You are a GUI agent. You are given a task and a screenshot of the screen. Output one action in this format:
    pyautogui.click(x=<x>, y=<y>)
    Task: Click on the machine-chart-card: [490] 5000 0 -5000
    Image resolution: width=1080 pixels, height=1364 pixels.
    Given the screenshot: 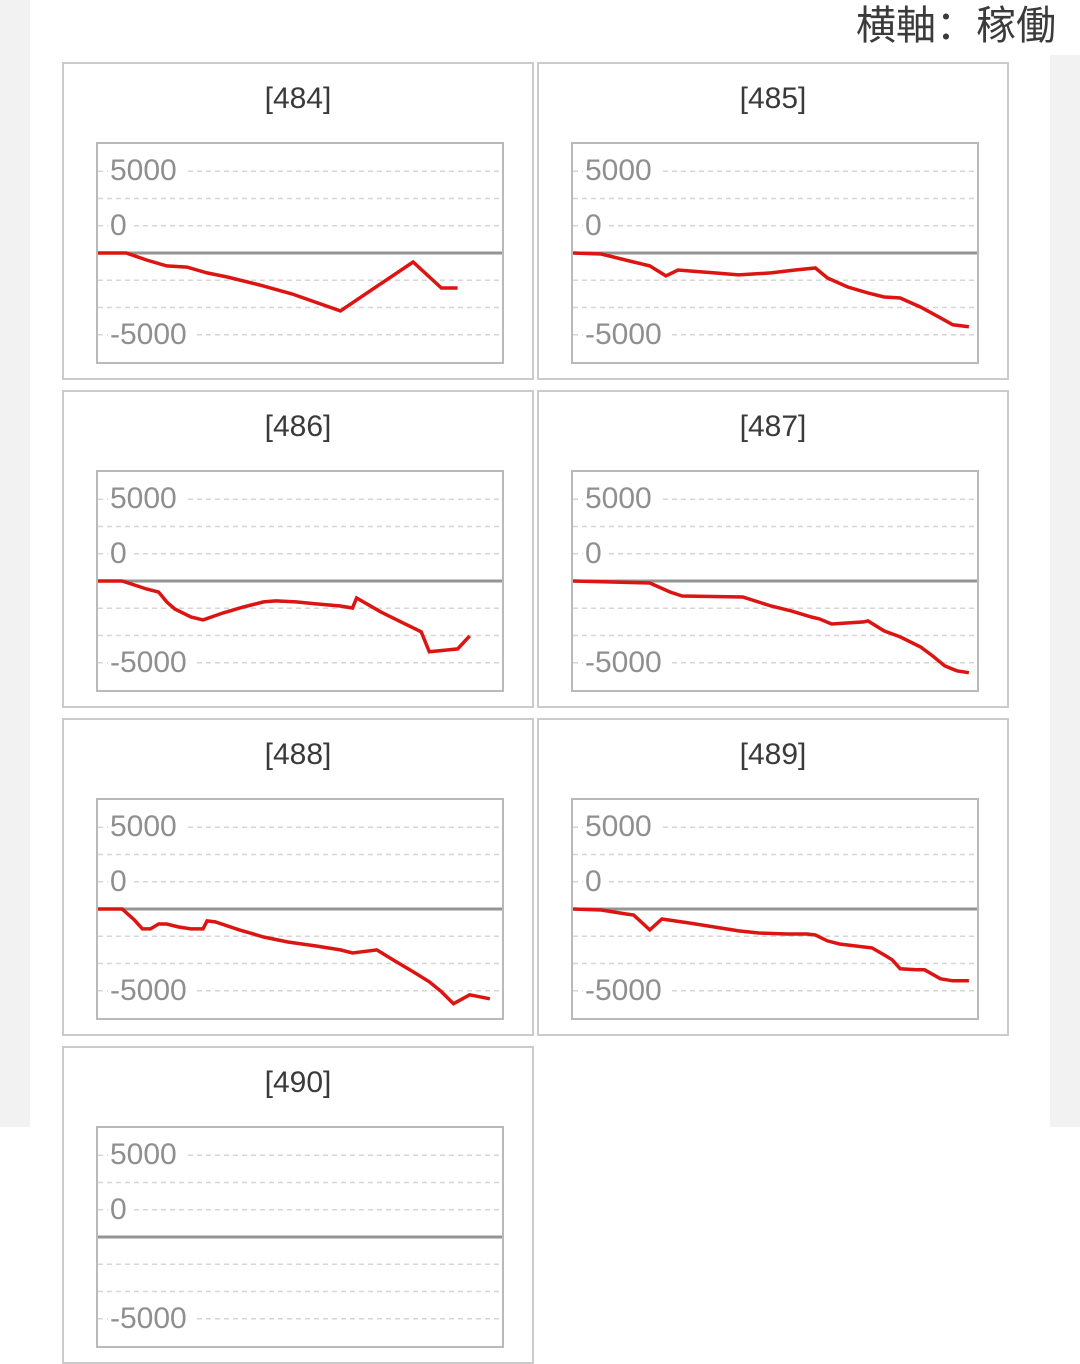 What is the action you would take?
    pyautogui.click(x=298, y=1205)
    